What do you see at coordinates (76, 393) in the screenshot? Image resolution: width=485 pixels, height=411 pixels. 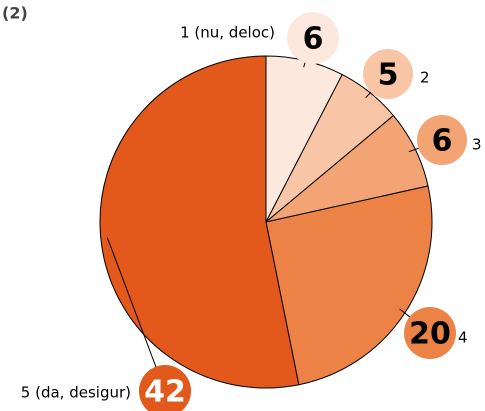 I see `category-label: 5 (da, desigur)` at bounding box center [76, 393].